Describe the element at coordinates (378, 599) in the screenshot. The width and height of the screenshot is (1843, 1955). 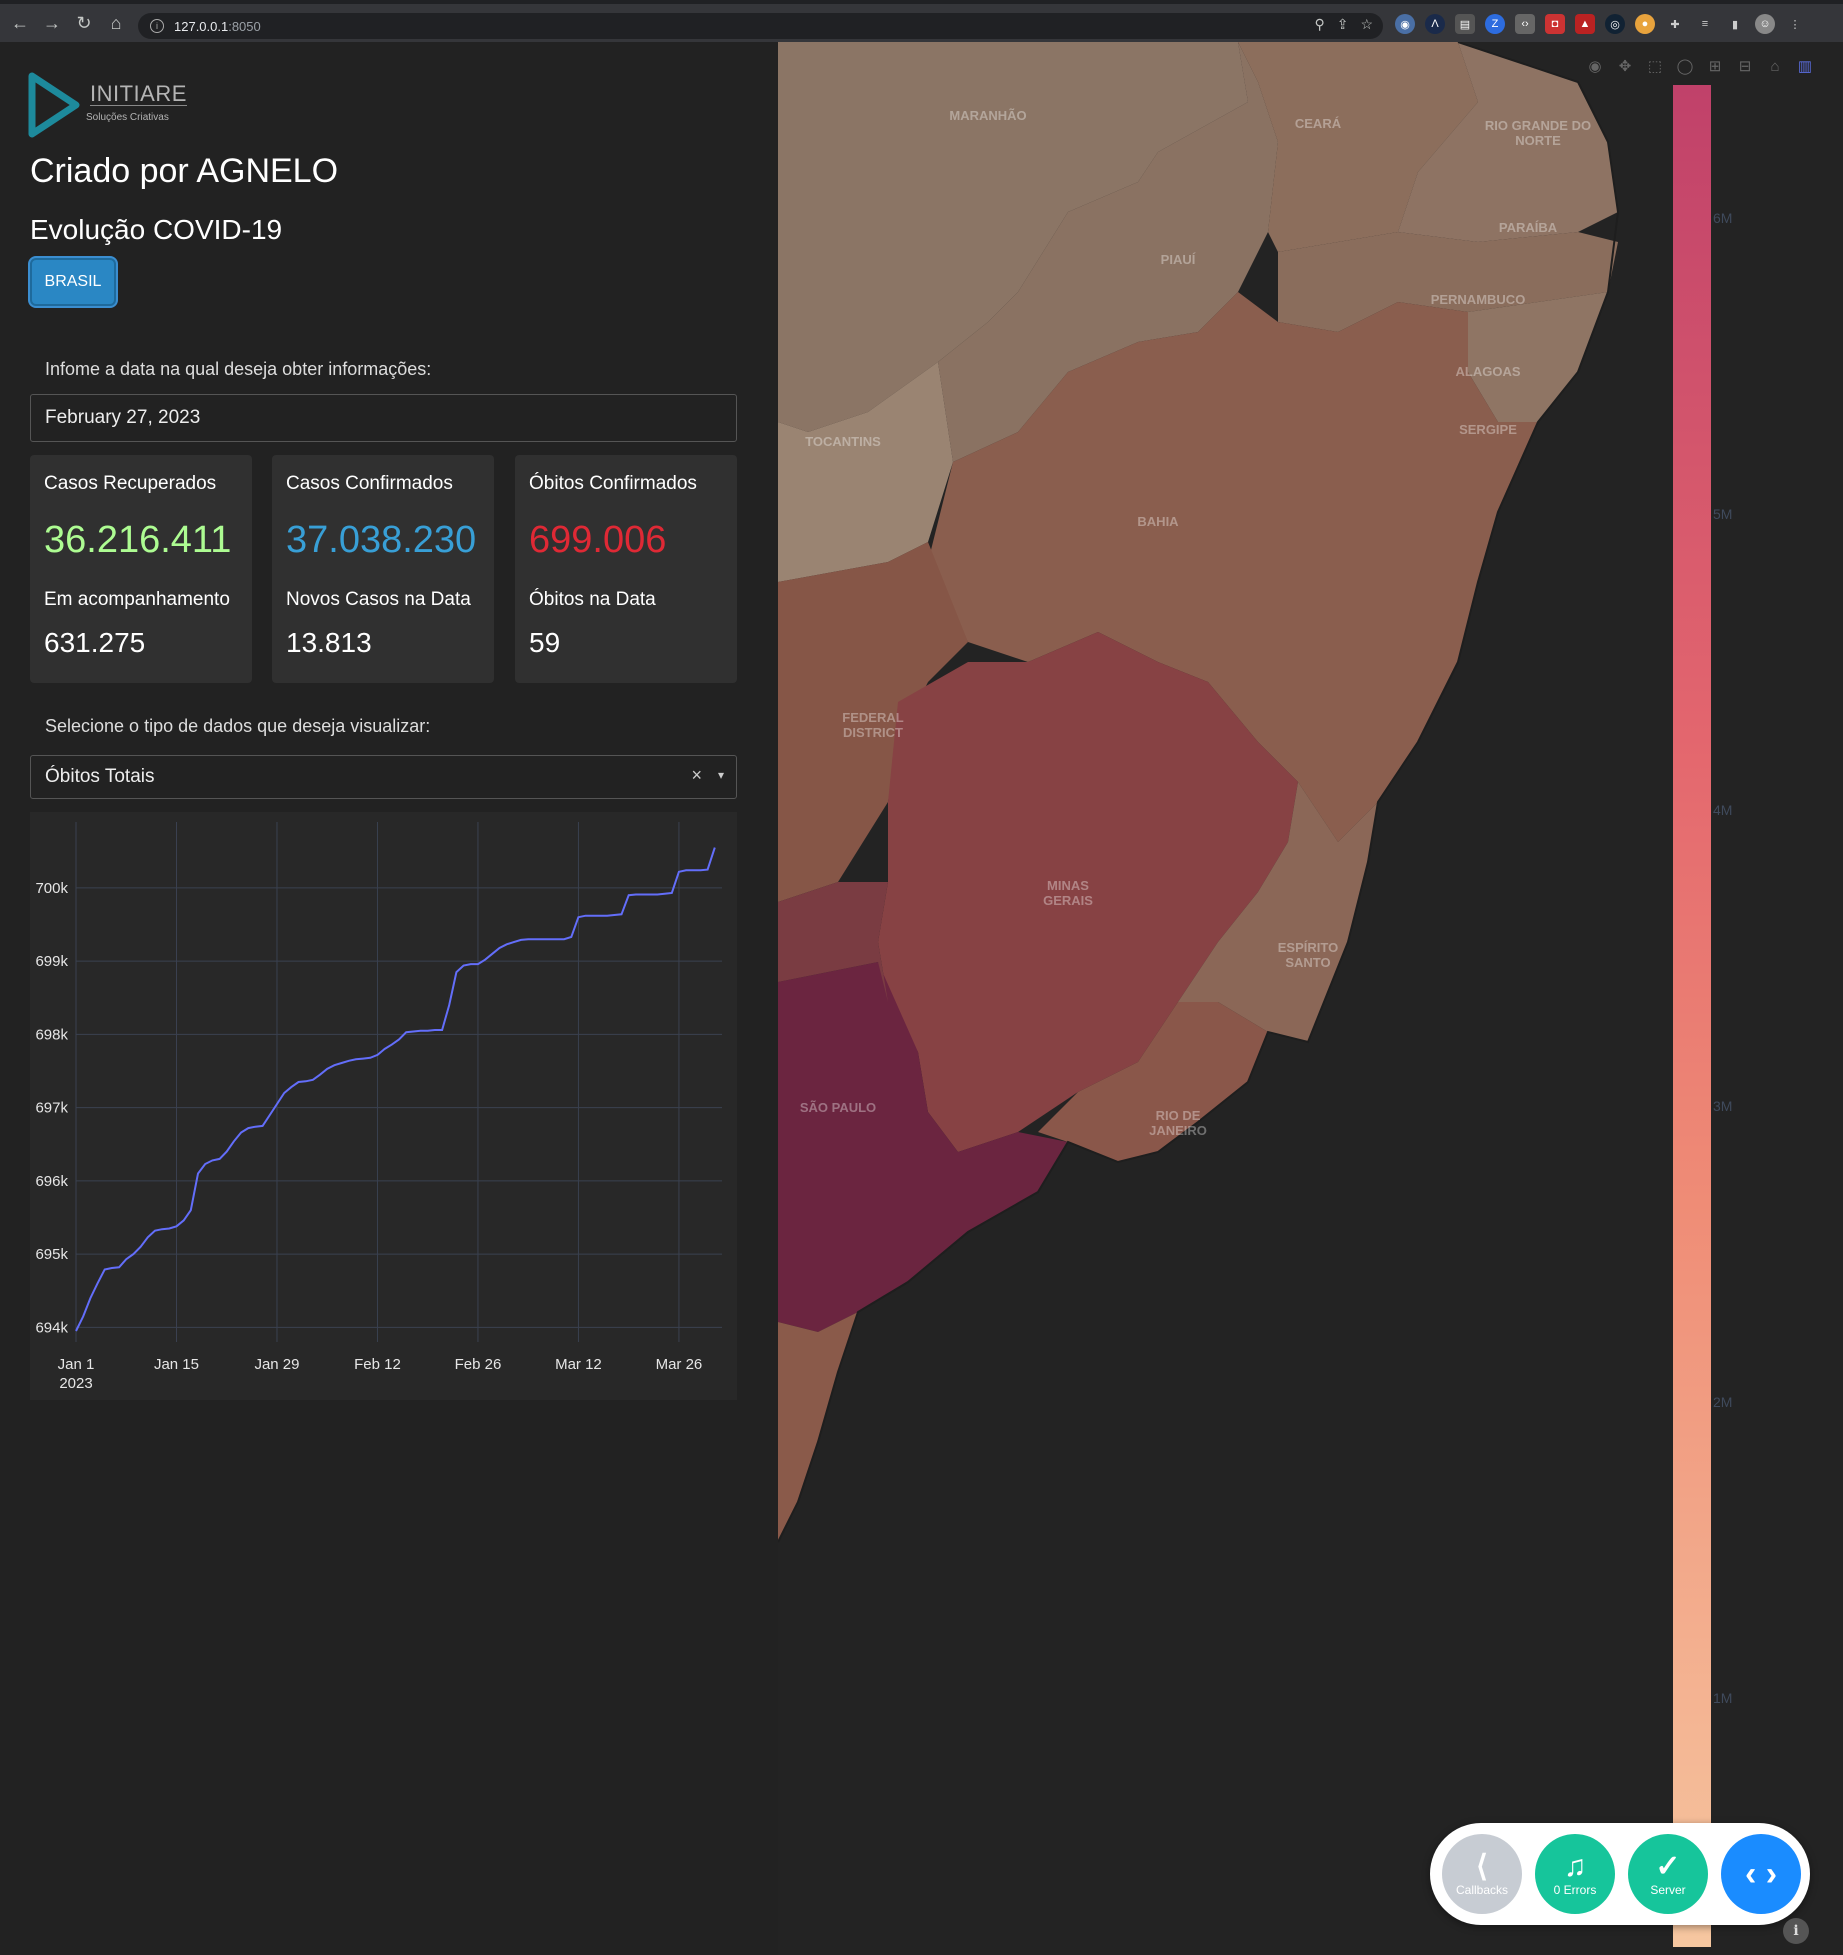
I see `card-subtitle: Novos Casos na Data` at that location.